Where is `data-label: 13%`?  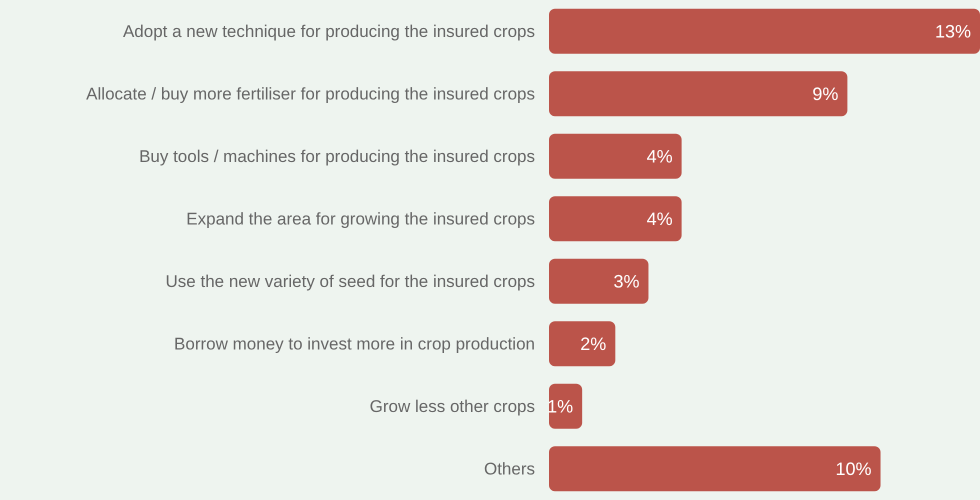 data-label: 13% is located at coordinates (952, 31).